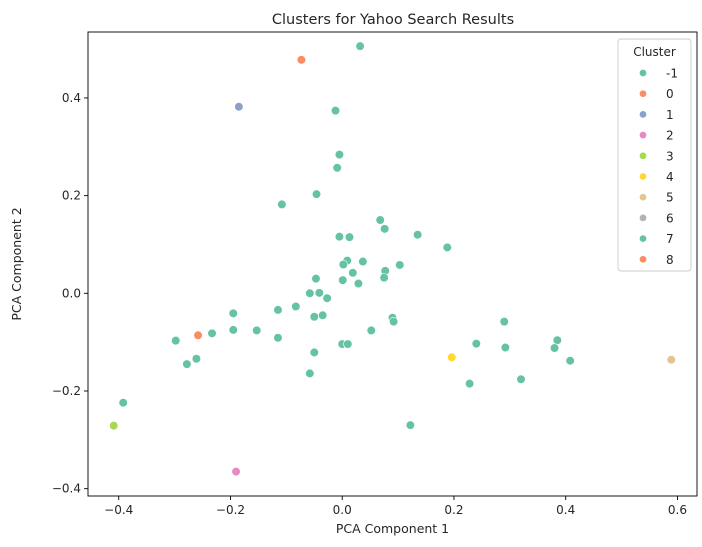  I want to click on legend-label-0: 0, so click(670, 94).